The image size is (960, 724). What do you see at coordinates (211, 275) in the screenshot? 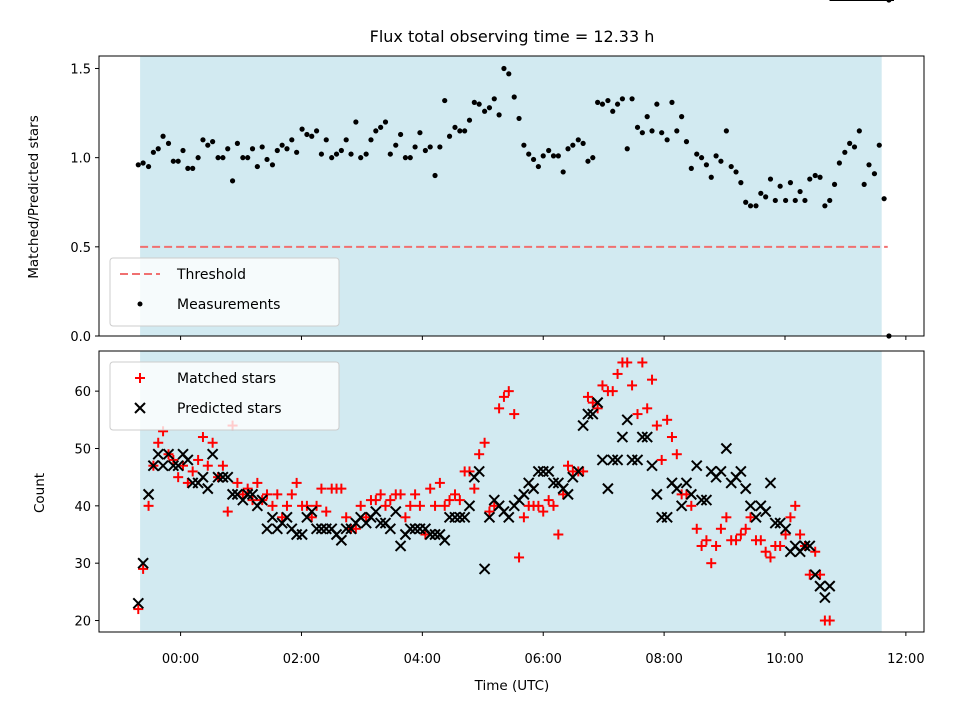
I see `legend-label: Threshold` at bounding box center [211, 275].